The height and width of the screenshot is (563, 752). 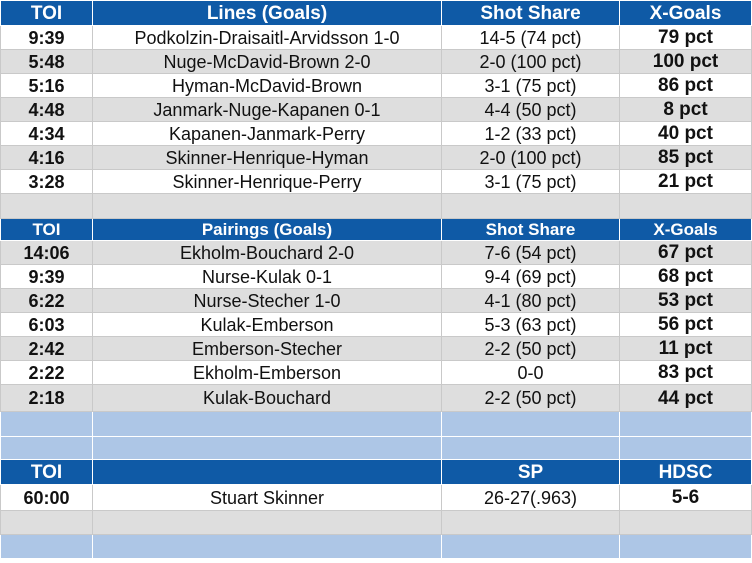 I want to click on xgoals-cell: 86 pct, so click(x=685, y=85).